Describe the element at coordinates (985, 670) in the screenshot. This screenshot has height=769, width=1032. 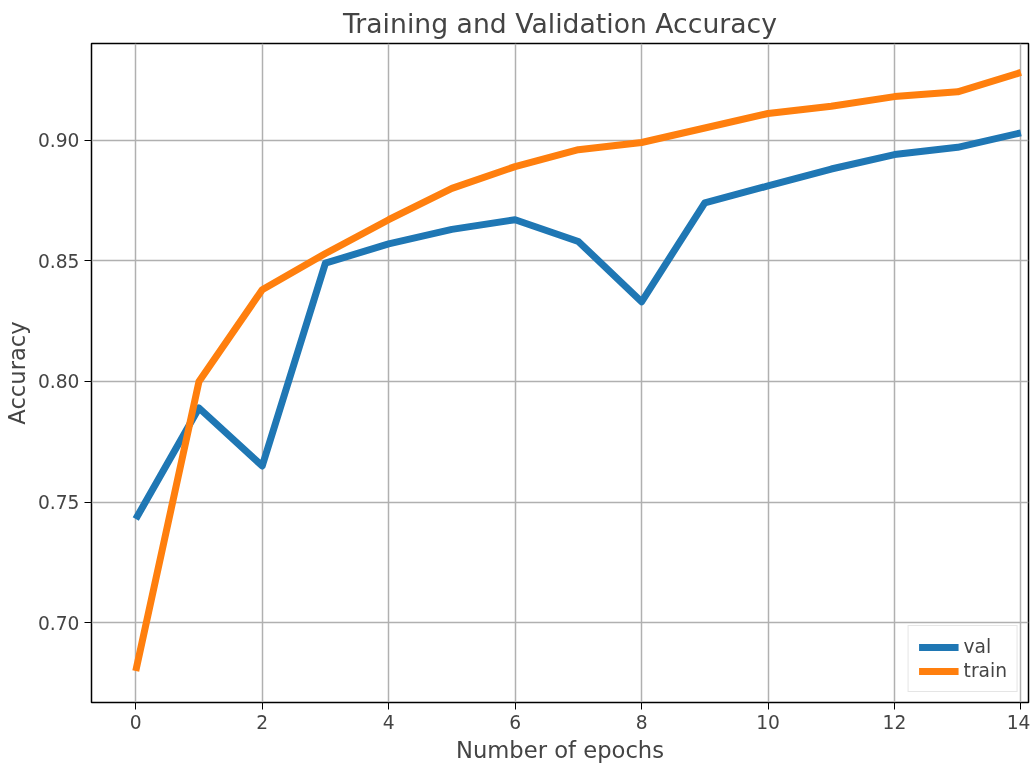
I see `legend-label: train` at that location.